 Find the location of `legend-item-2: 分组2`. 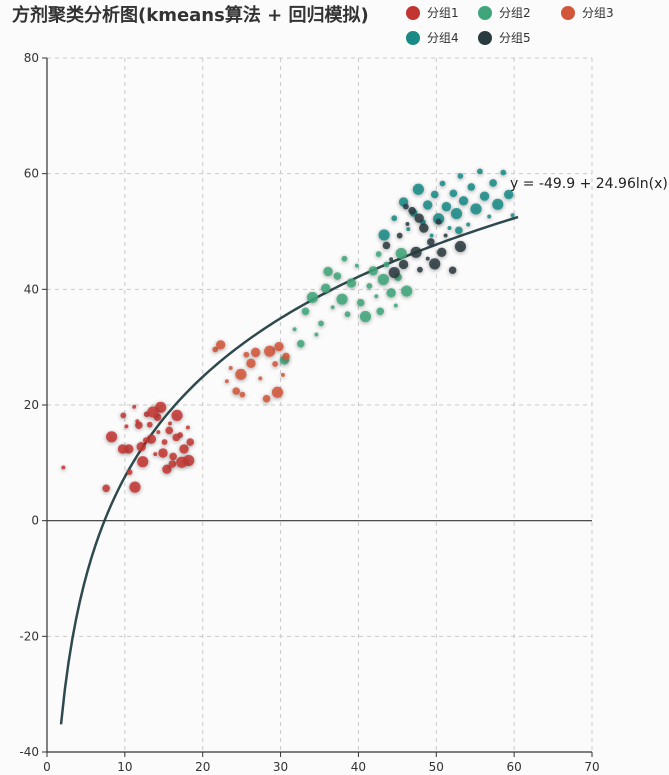

legend-item-2: 分组2 is located at coordinates (504, 13).